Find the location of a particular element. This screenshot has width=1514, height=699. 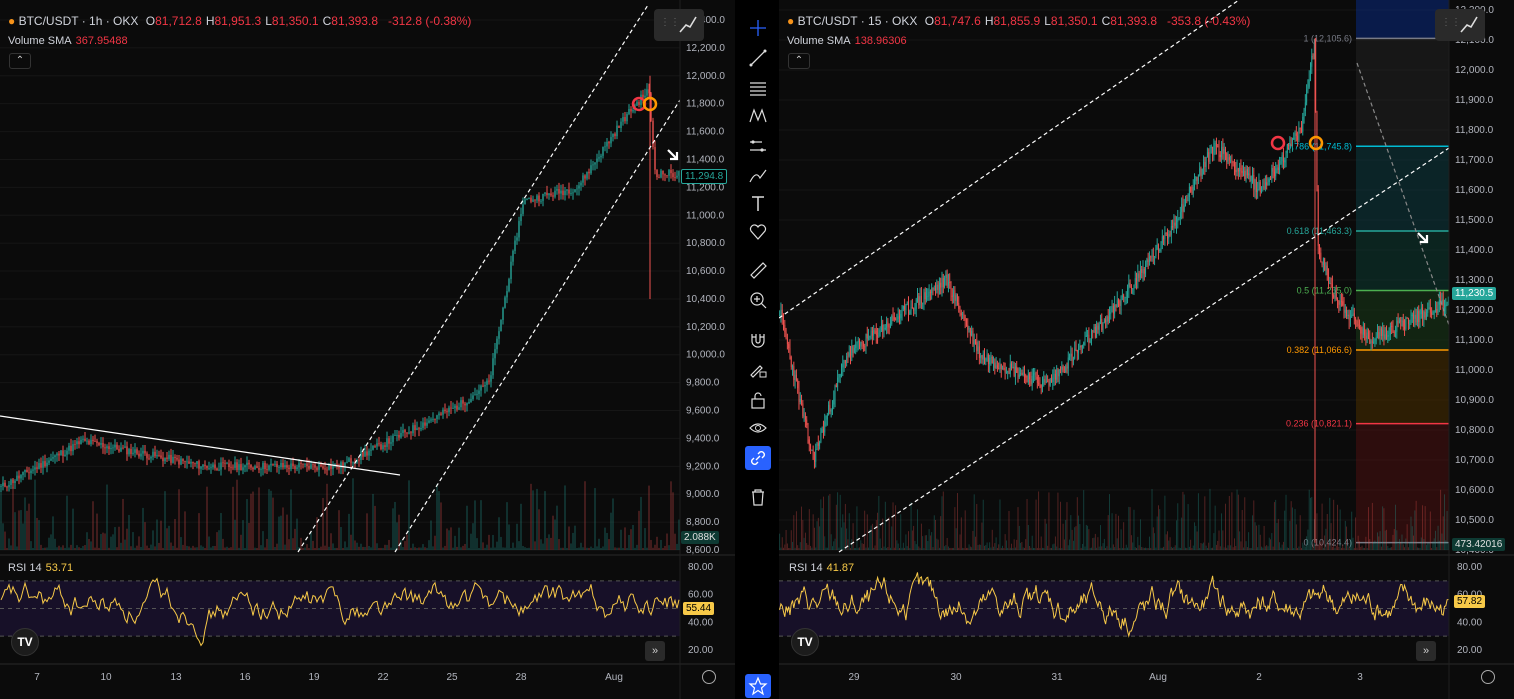

fib-level-label: 1 (12,105.6) is located at coordinates (1327, 38).